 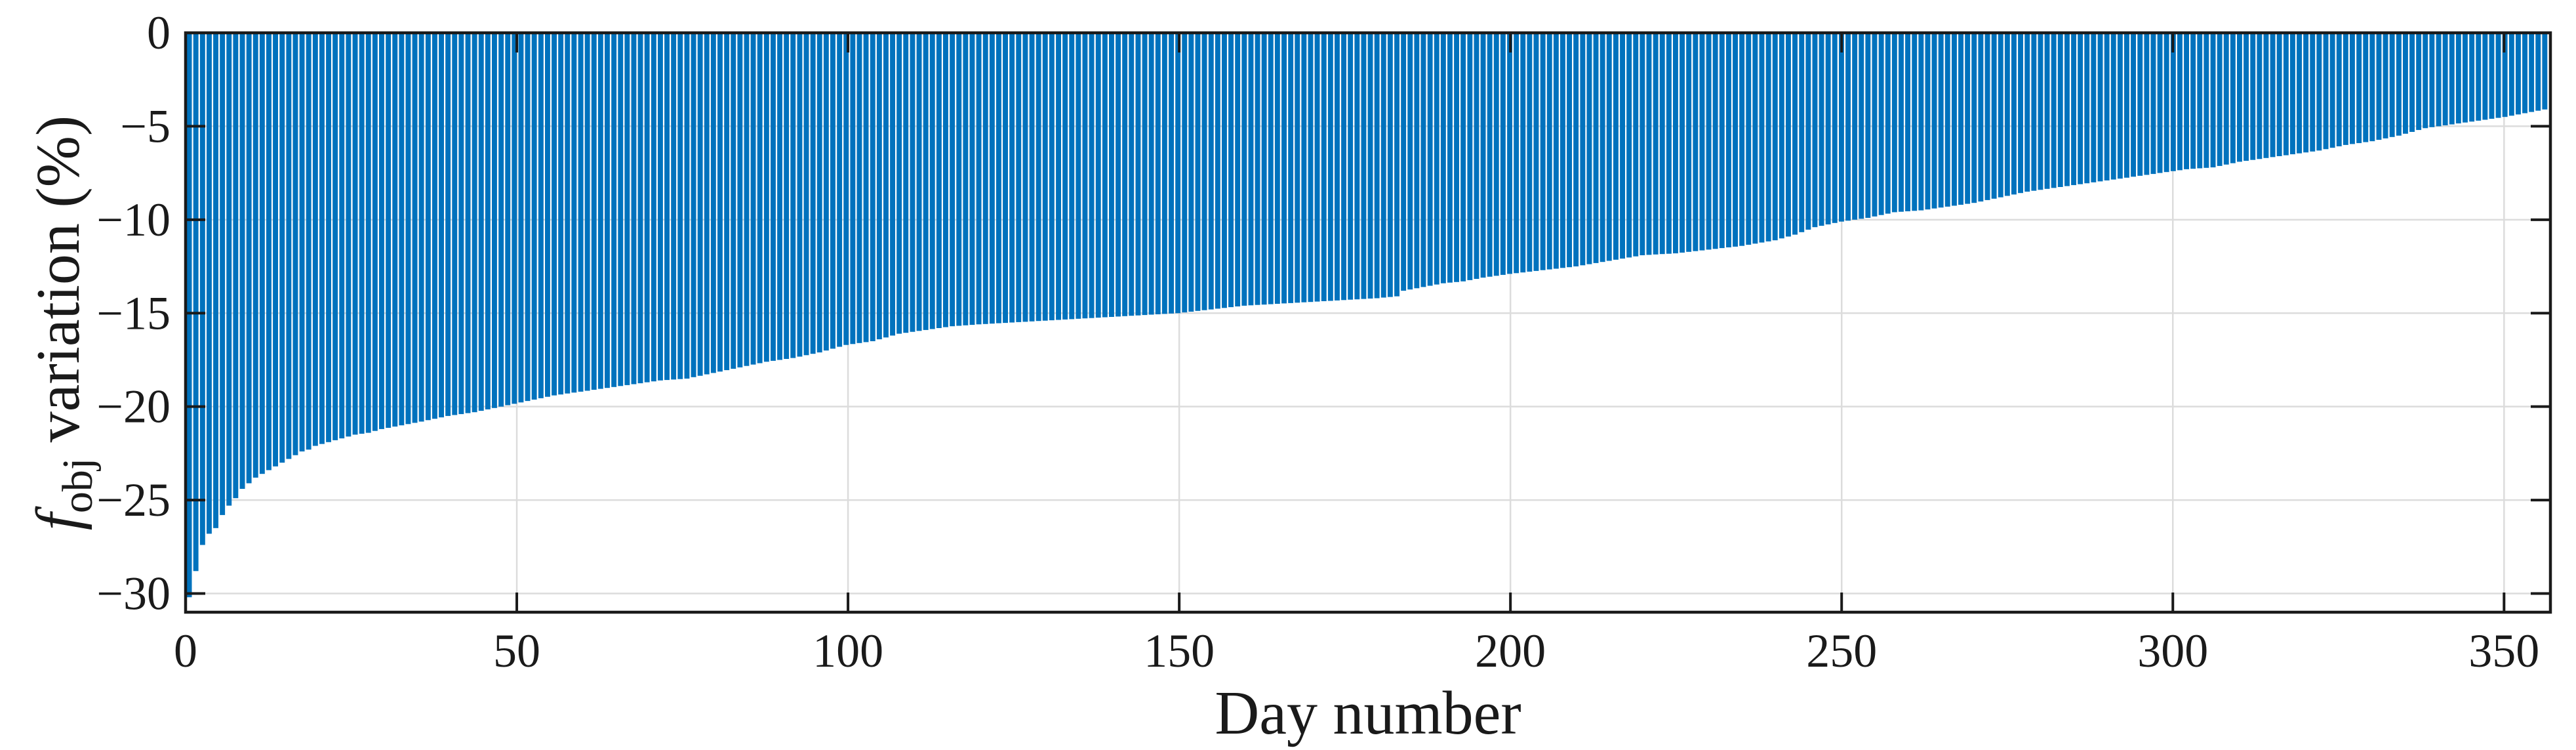 I want to click on y-tick-label: −20, so click(x=133, y=407).